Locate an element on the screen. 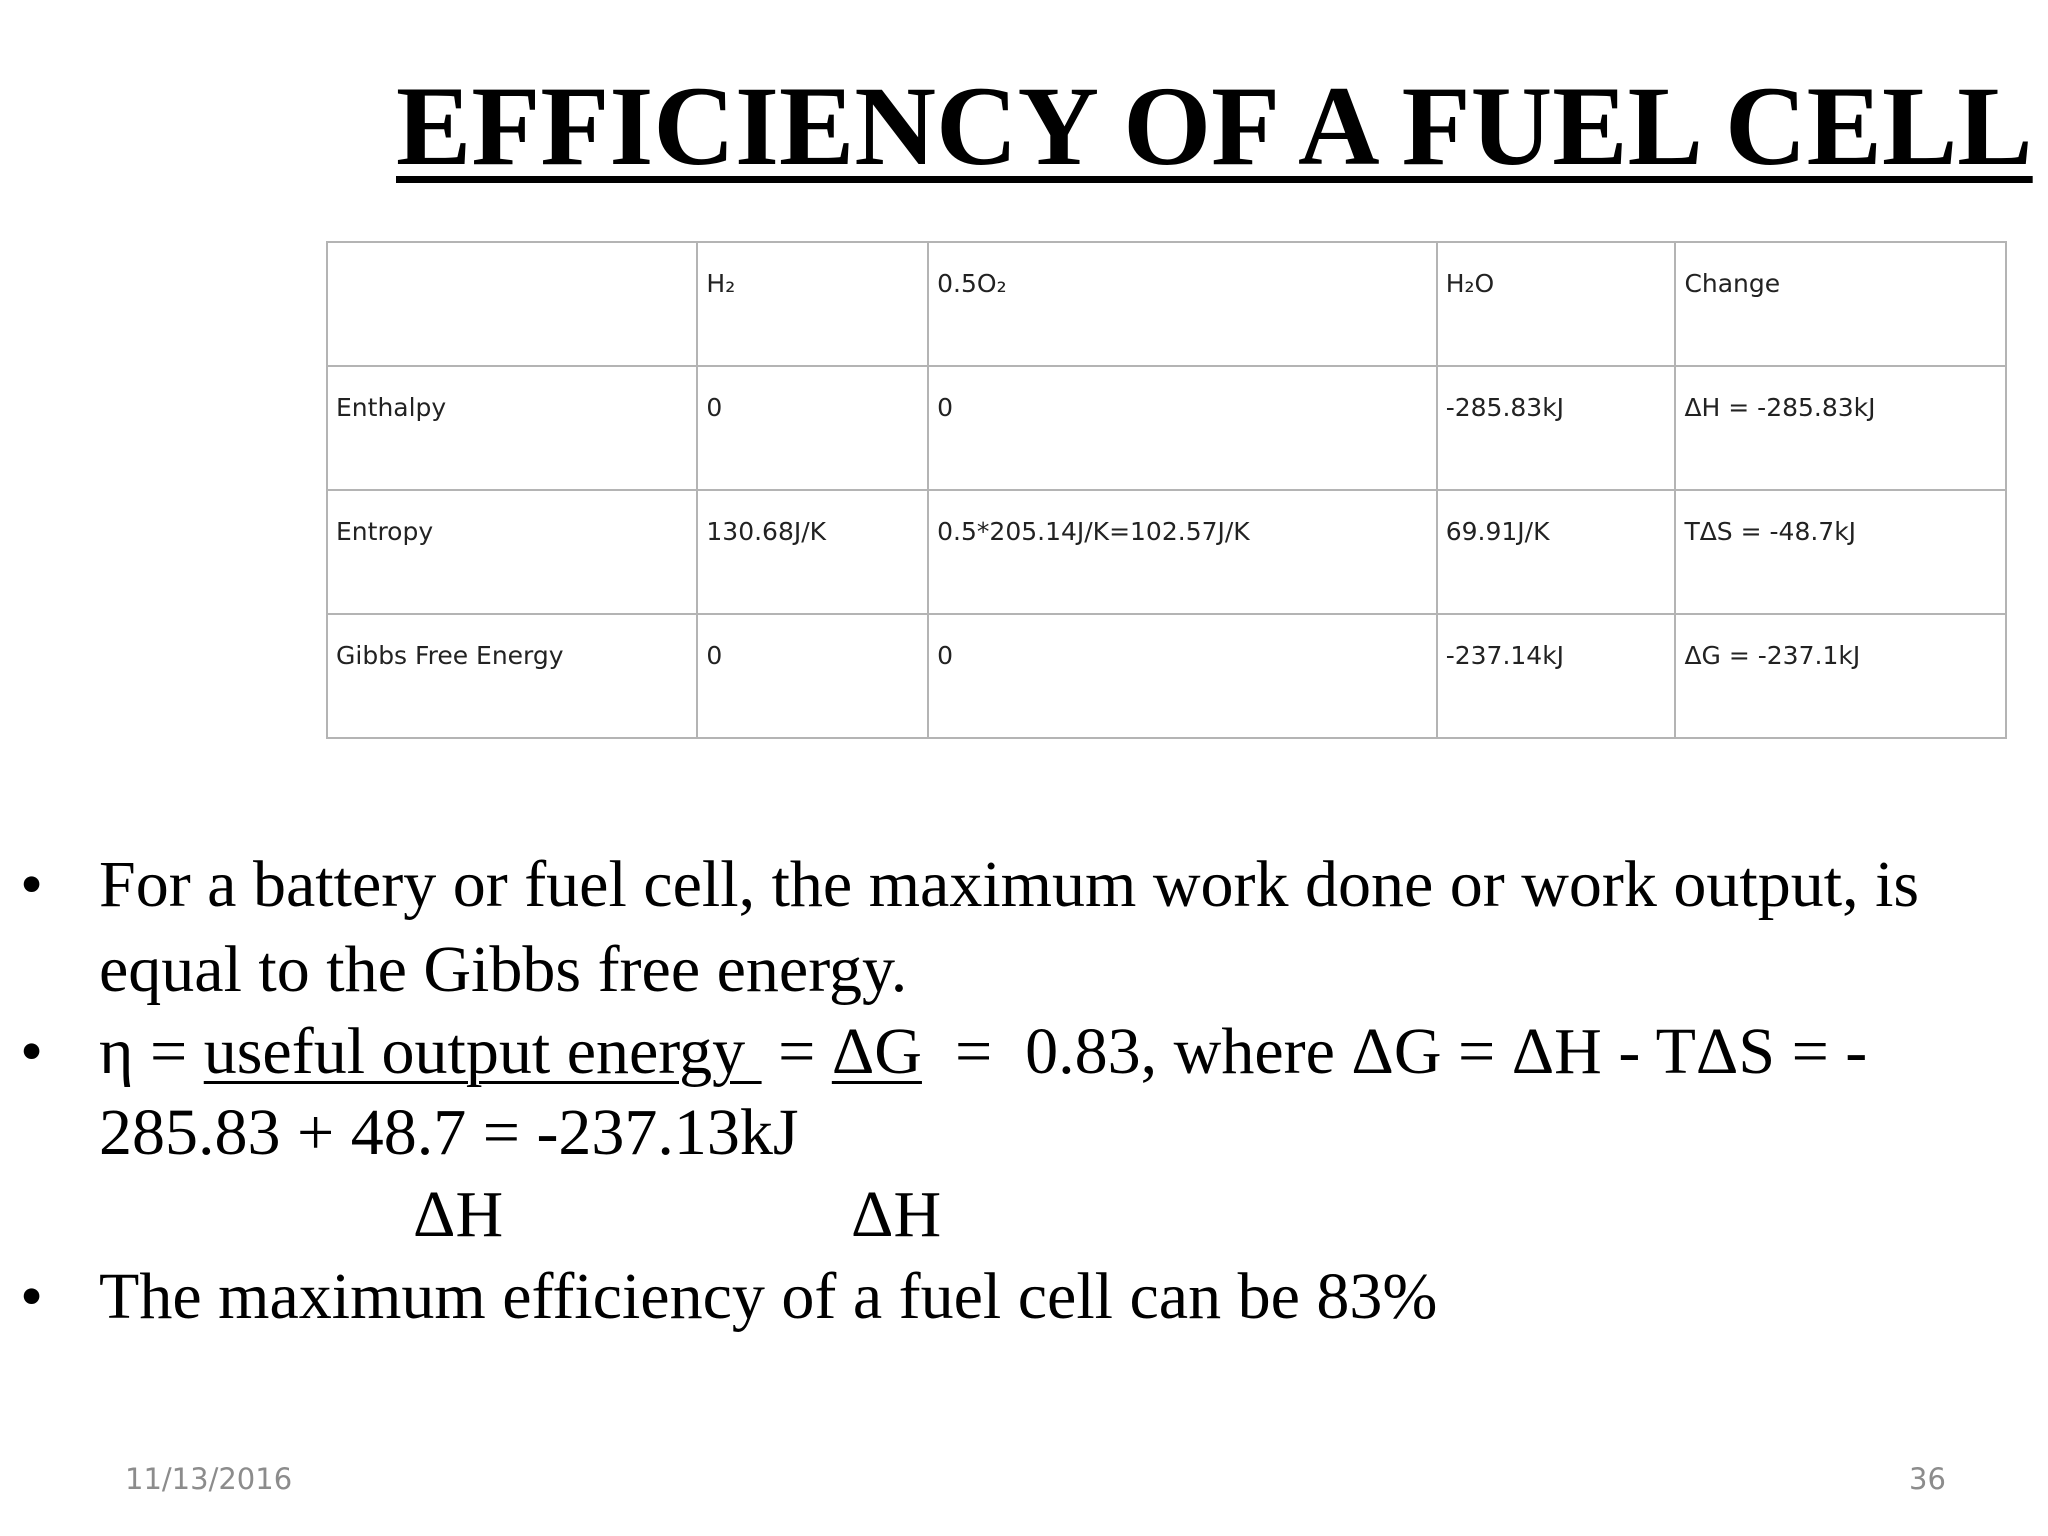  slide-title: EFFICIENCY OF A FUEL CELL is located at coordinates (1214, 126).